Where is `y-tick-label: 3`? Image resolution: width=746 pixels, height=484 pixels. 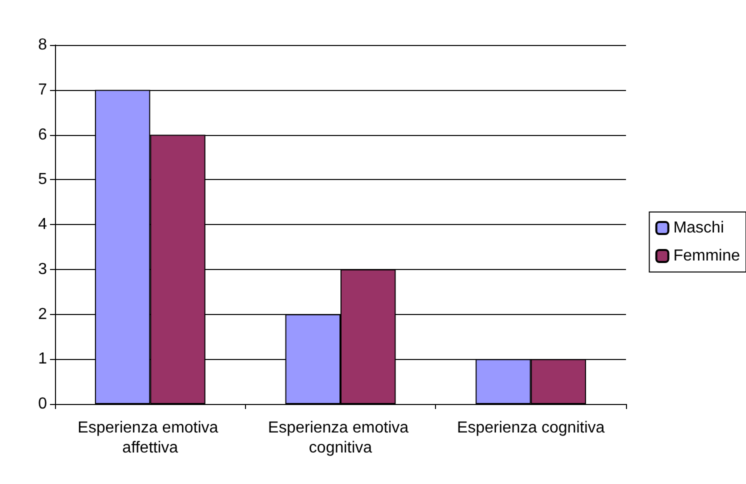
y-tick-label: 3 is located at coordinates (43, 269).